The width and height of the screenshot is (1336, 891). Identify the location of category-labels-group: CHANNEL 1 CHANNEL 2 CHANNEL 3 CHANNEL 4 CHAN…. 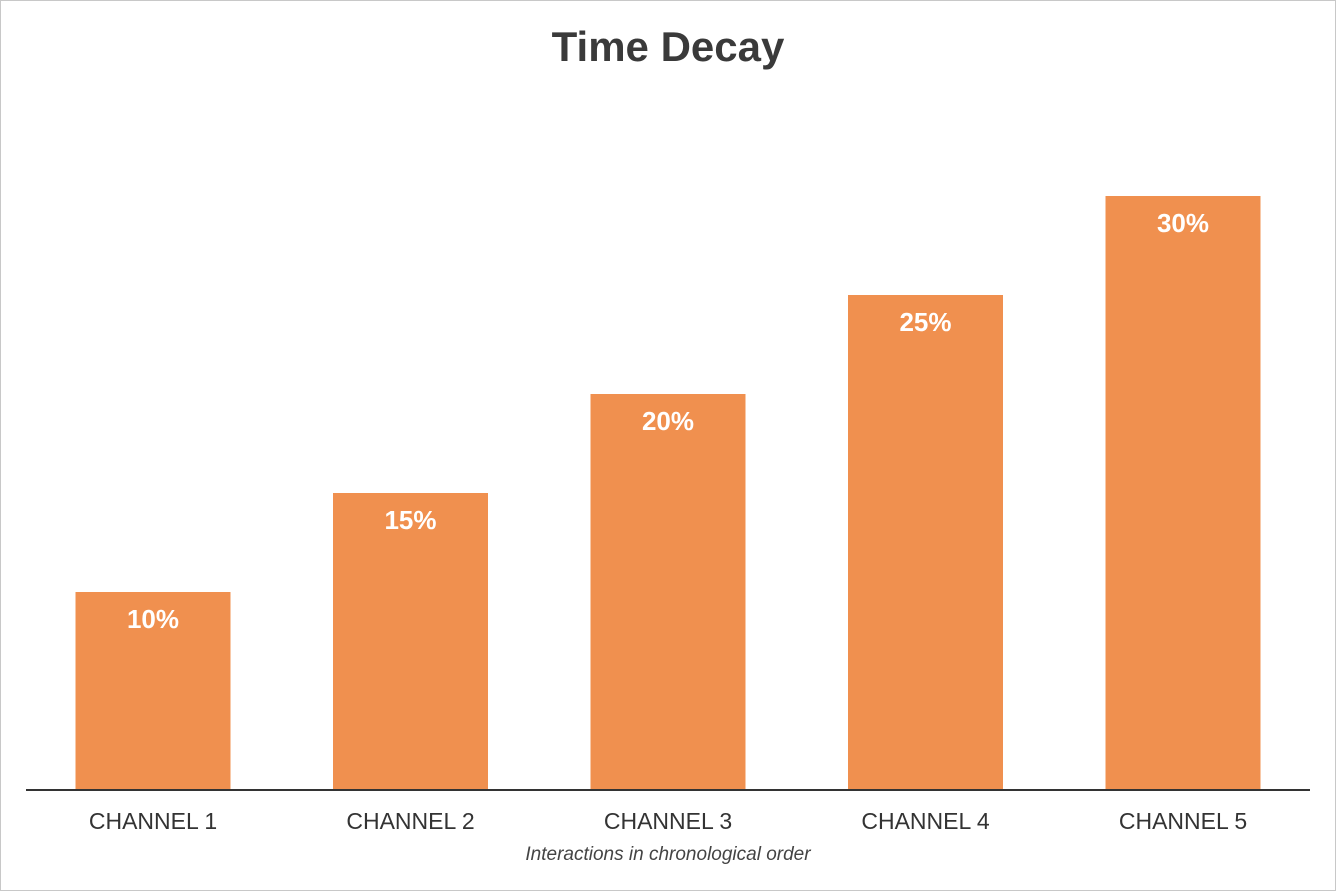
(668, 821).